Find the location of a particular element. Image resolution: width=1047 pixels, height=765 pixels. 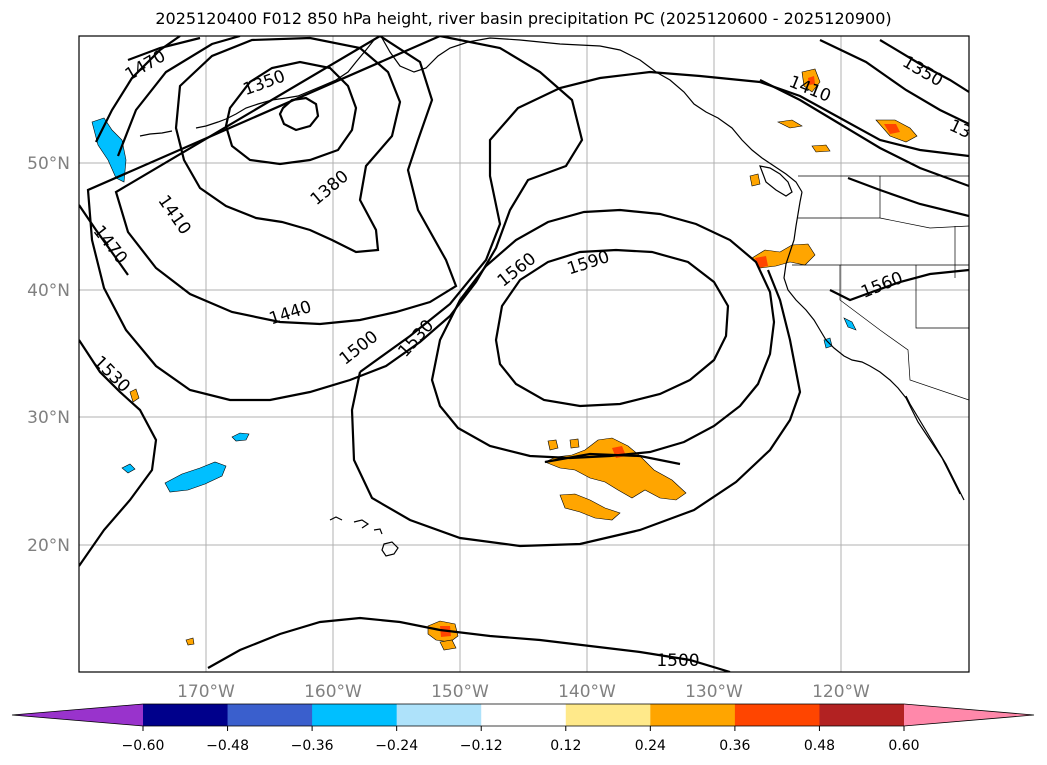

contour-1410-ne is located at coordinates (864, 133).